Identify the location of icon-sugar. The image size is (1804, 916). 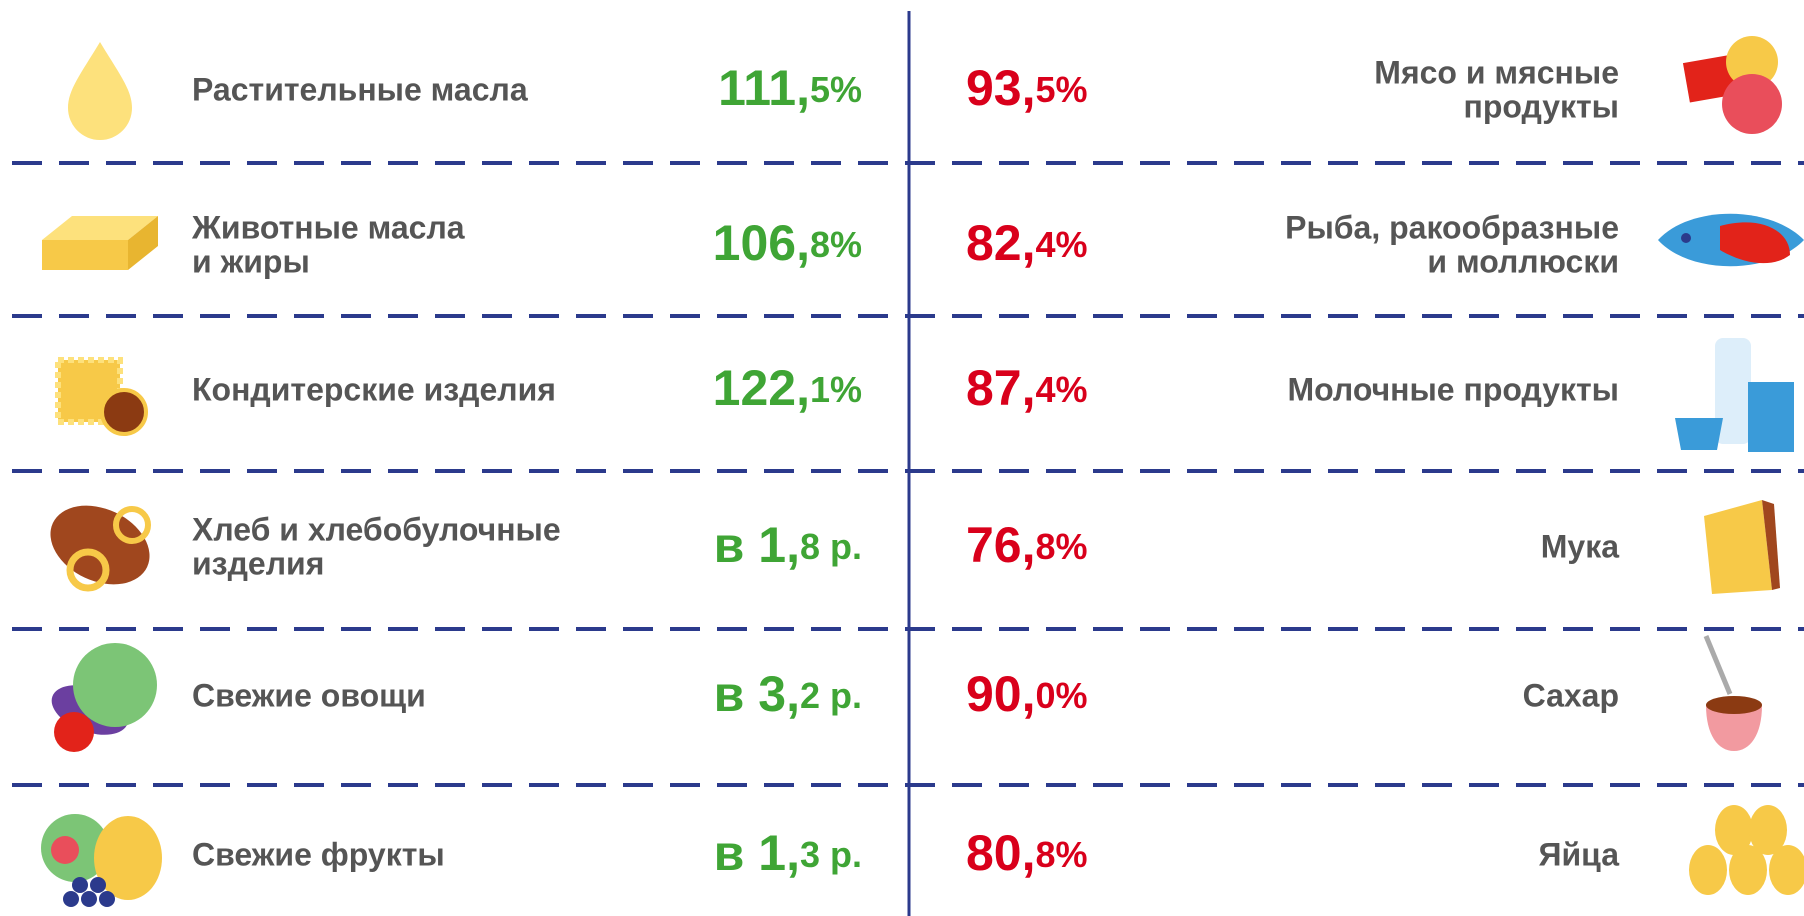
(1732, 693).